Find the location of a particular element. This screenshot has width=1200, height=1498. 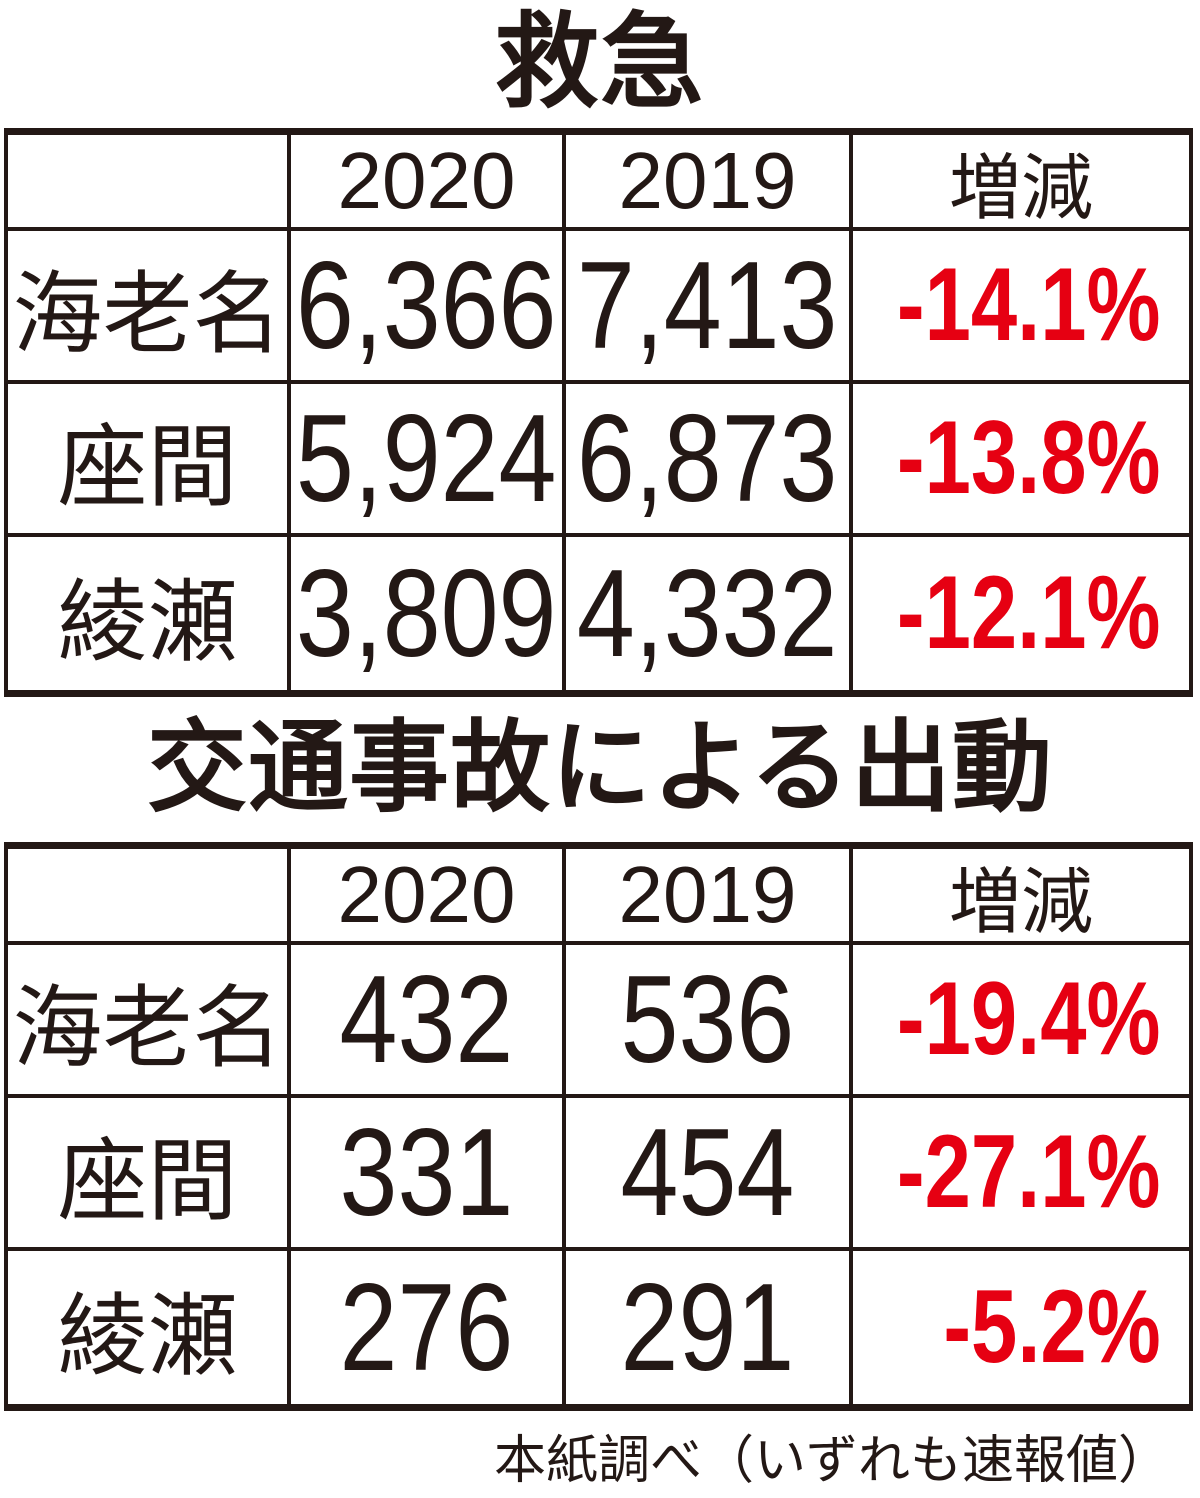

table1-title: 救急 is located at coordinates (599, 63).